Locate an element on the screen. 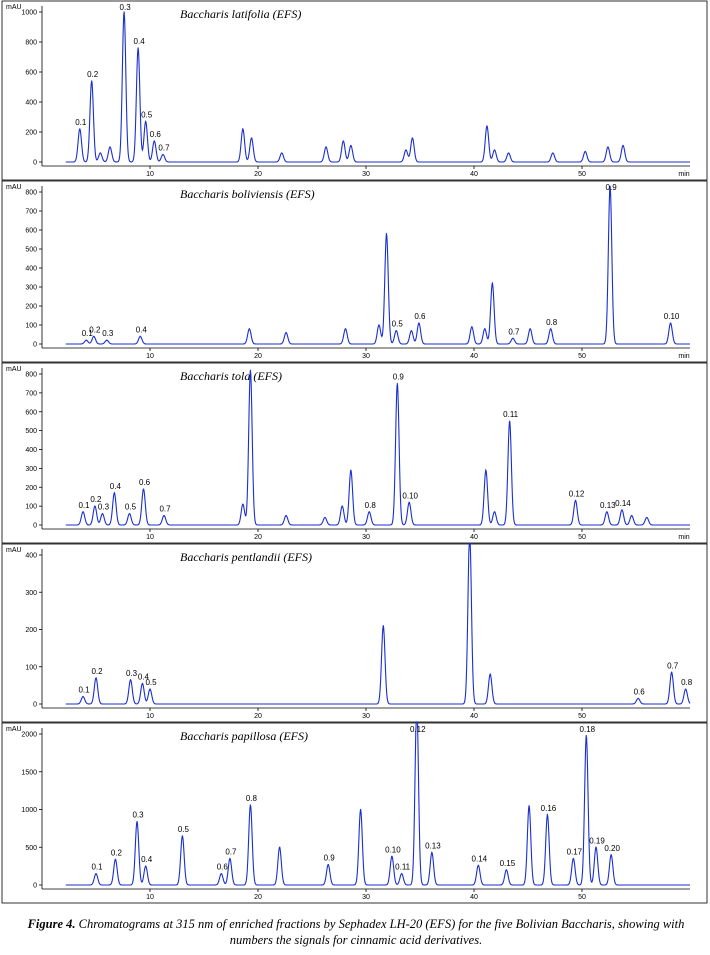 The image size is (710, 955). peak-label: 0.6 is located at coordinates (223, 867).